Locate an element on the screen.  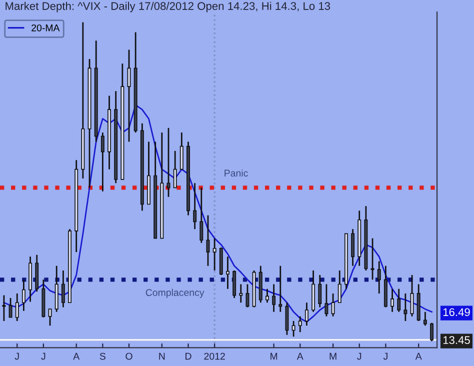
chart-title: Market Depth: ^VIX - Daily 17/08/2012 Open 14.23, Hi 14.3, Lo 13 is located at coordinates (168, 7).